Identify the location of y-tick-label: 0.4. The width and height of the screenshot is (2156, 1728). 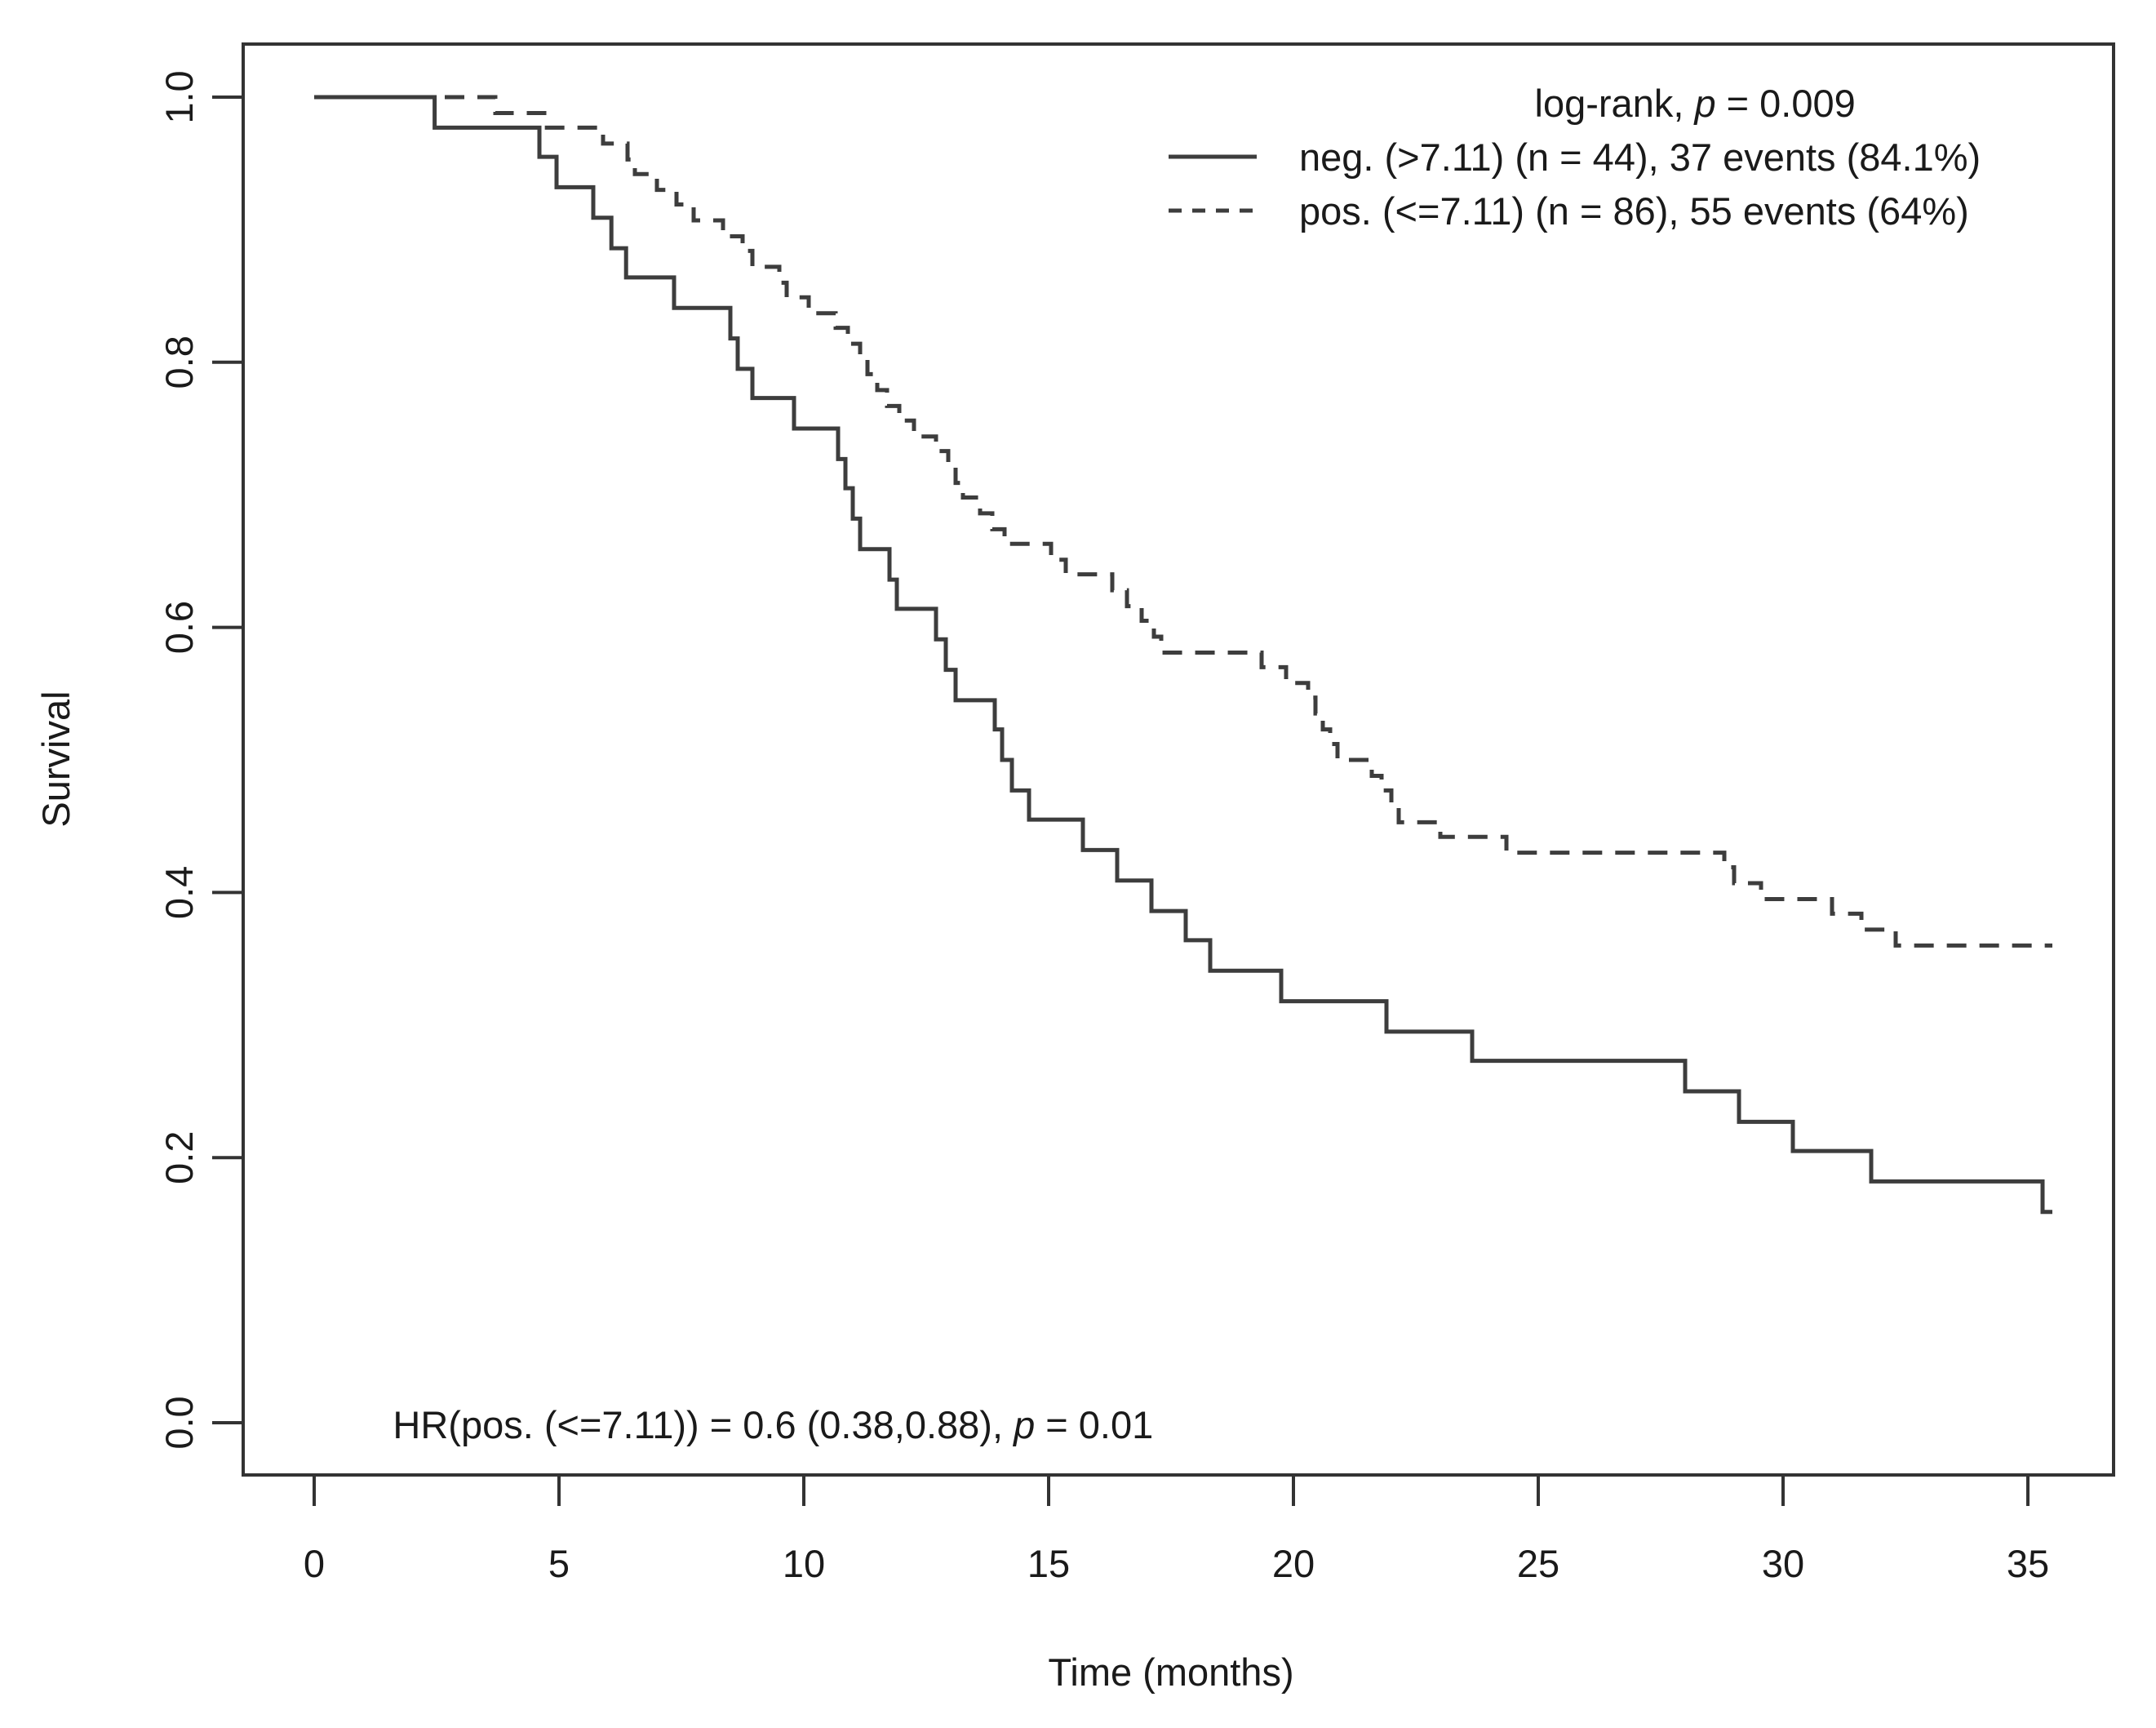
(179, 892).